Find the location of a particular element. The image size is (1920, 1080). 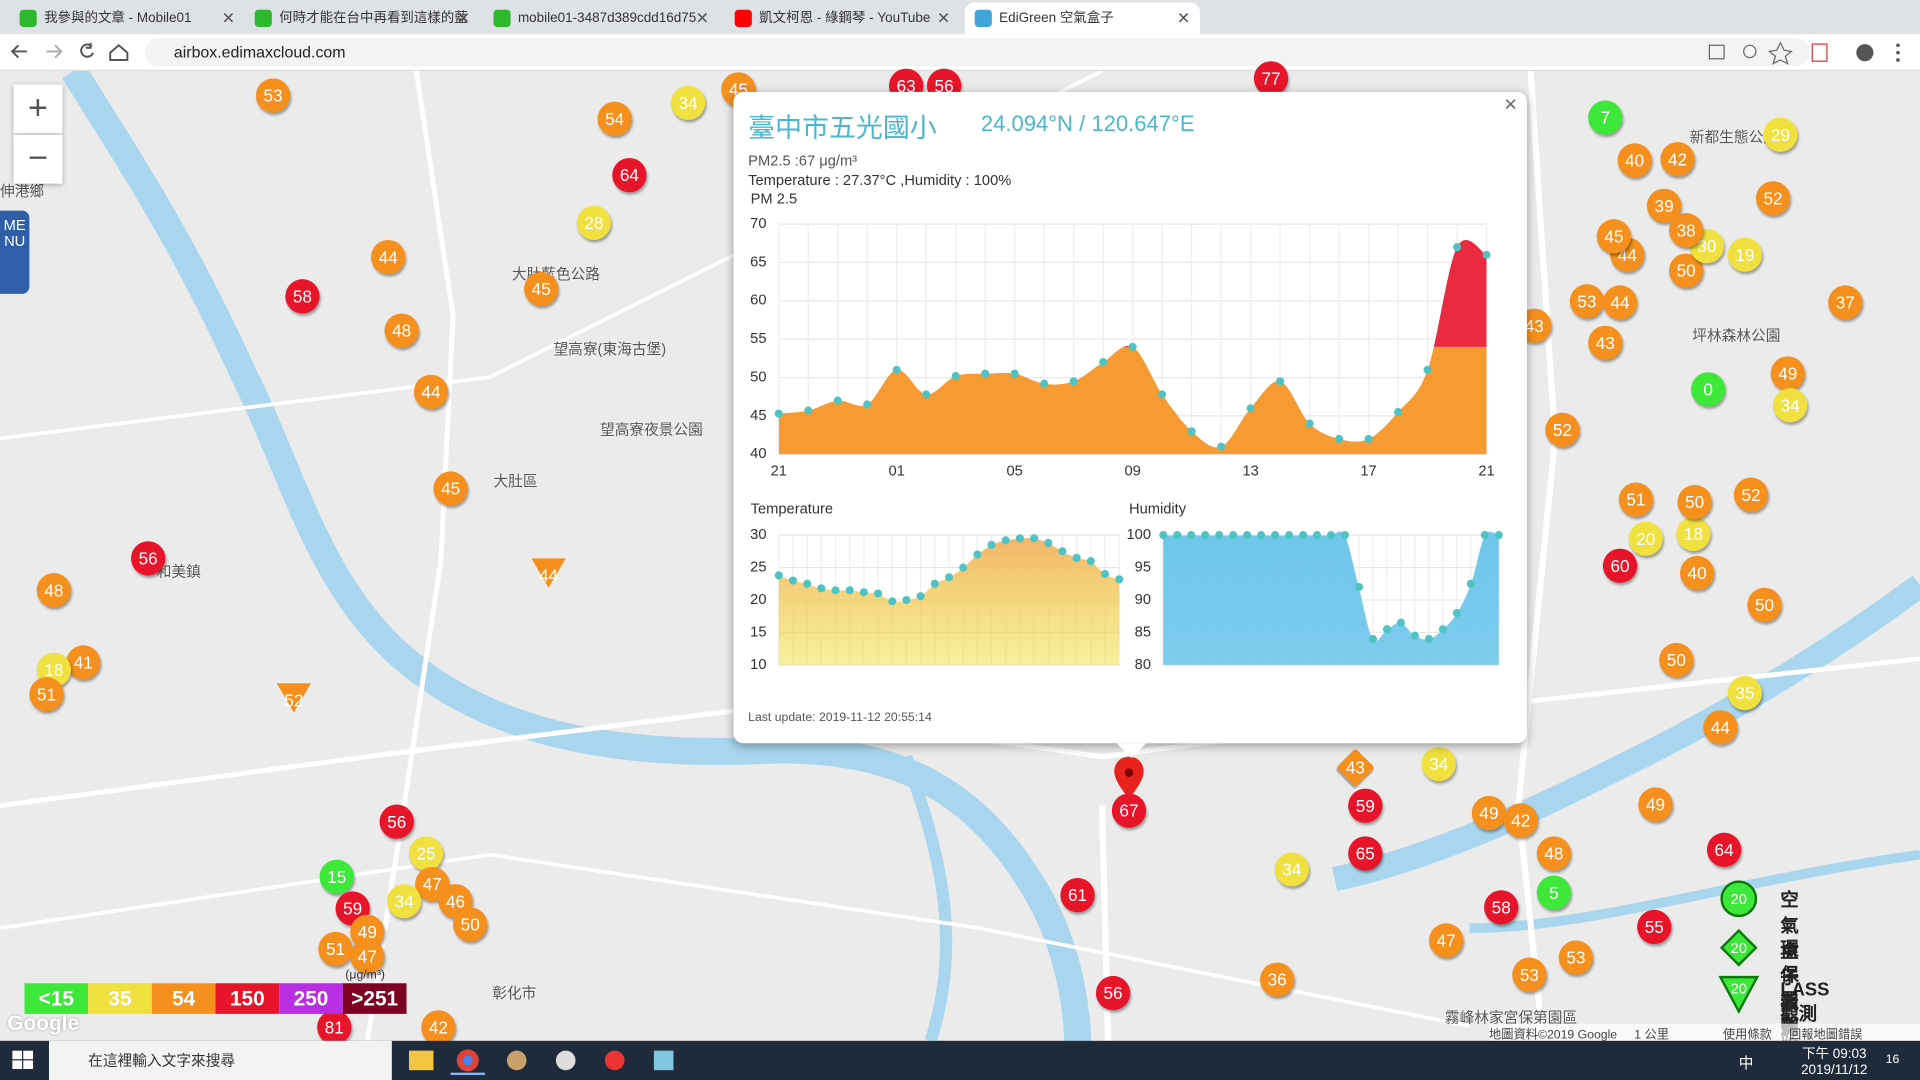

tab: mobile01-3487d389cdd16d75 ✕ is located at coordinates (601, 18).